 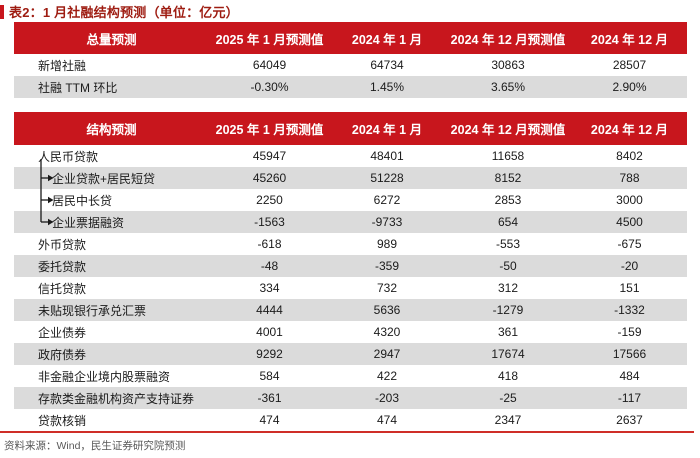 What do you see at coordinates (269, 87) in the screenshot?
I see `cell-value: -0.30%` at bounding box center [269, 87].